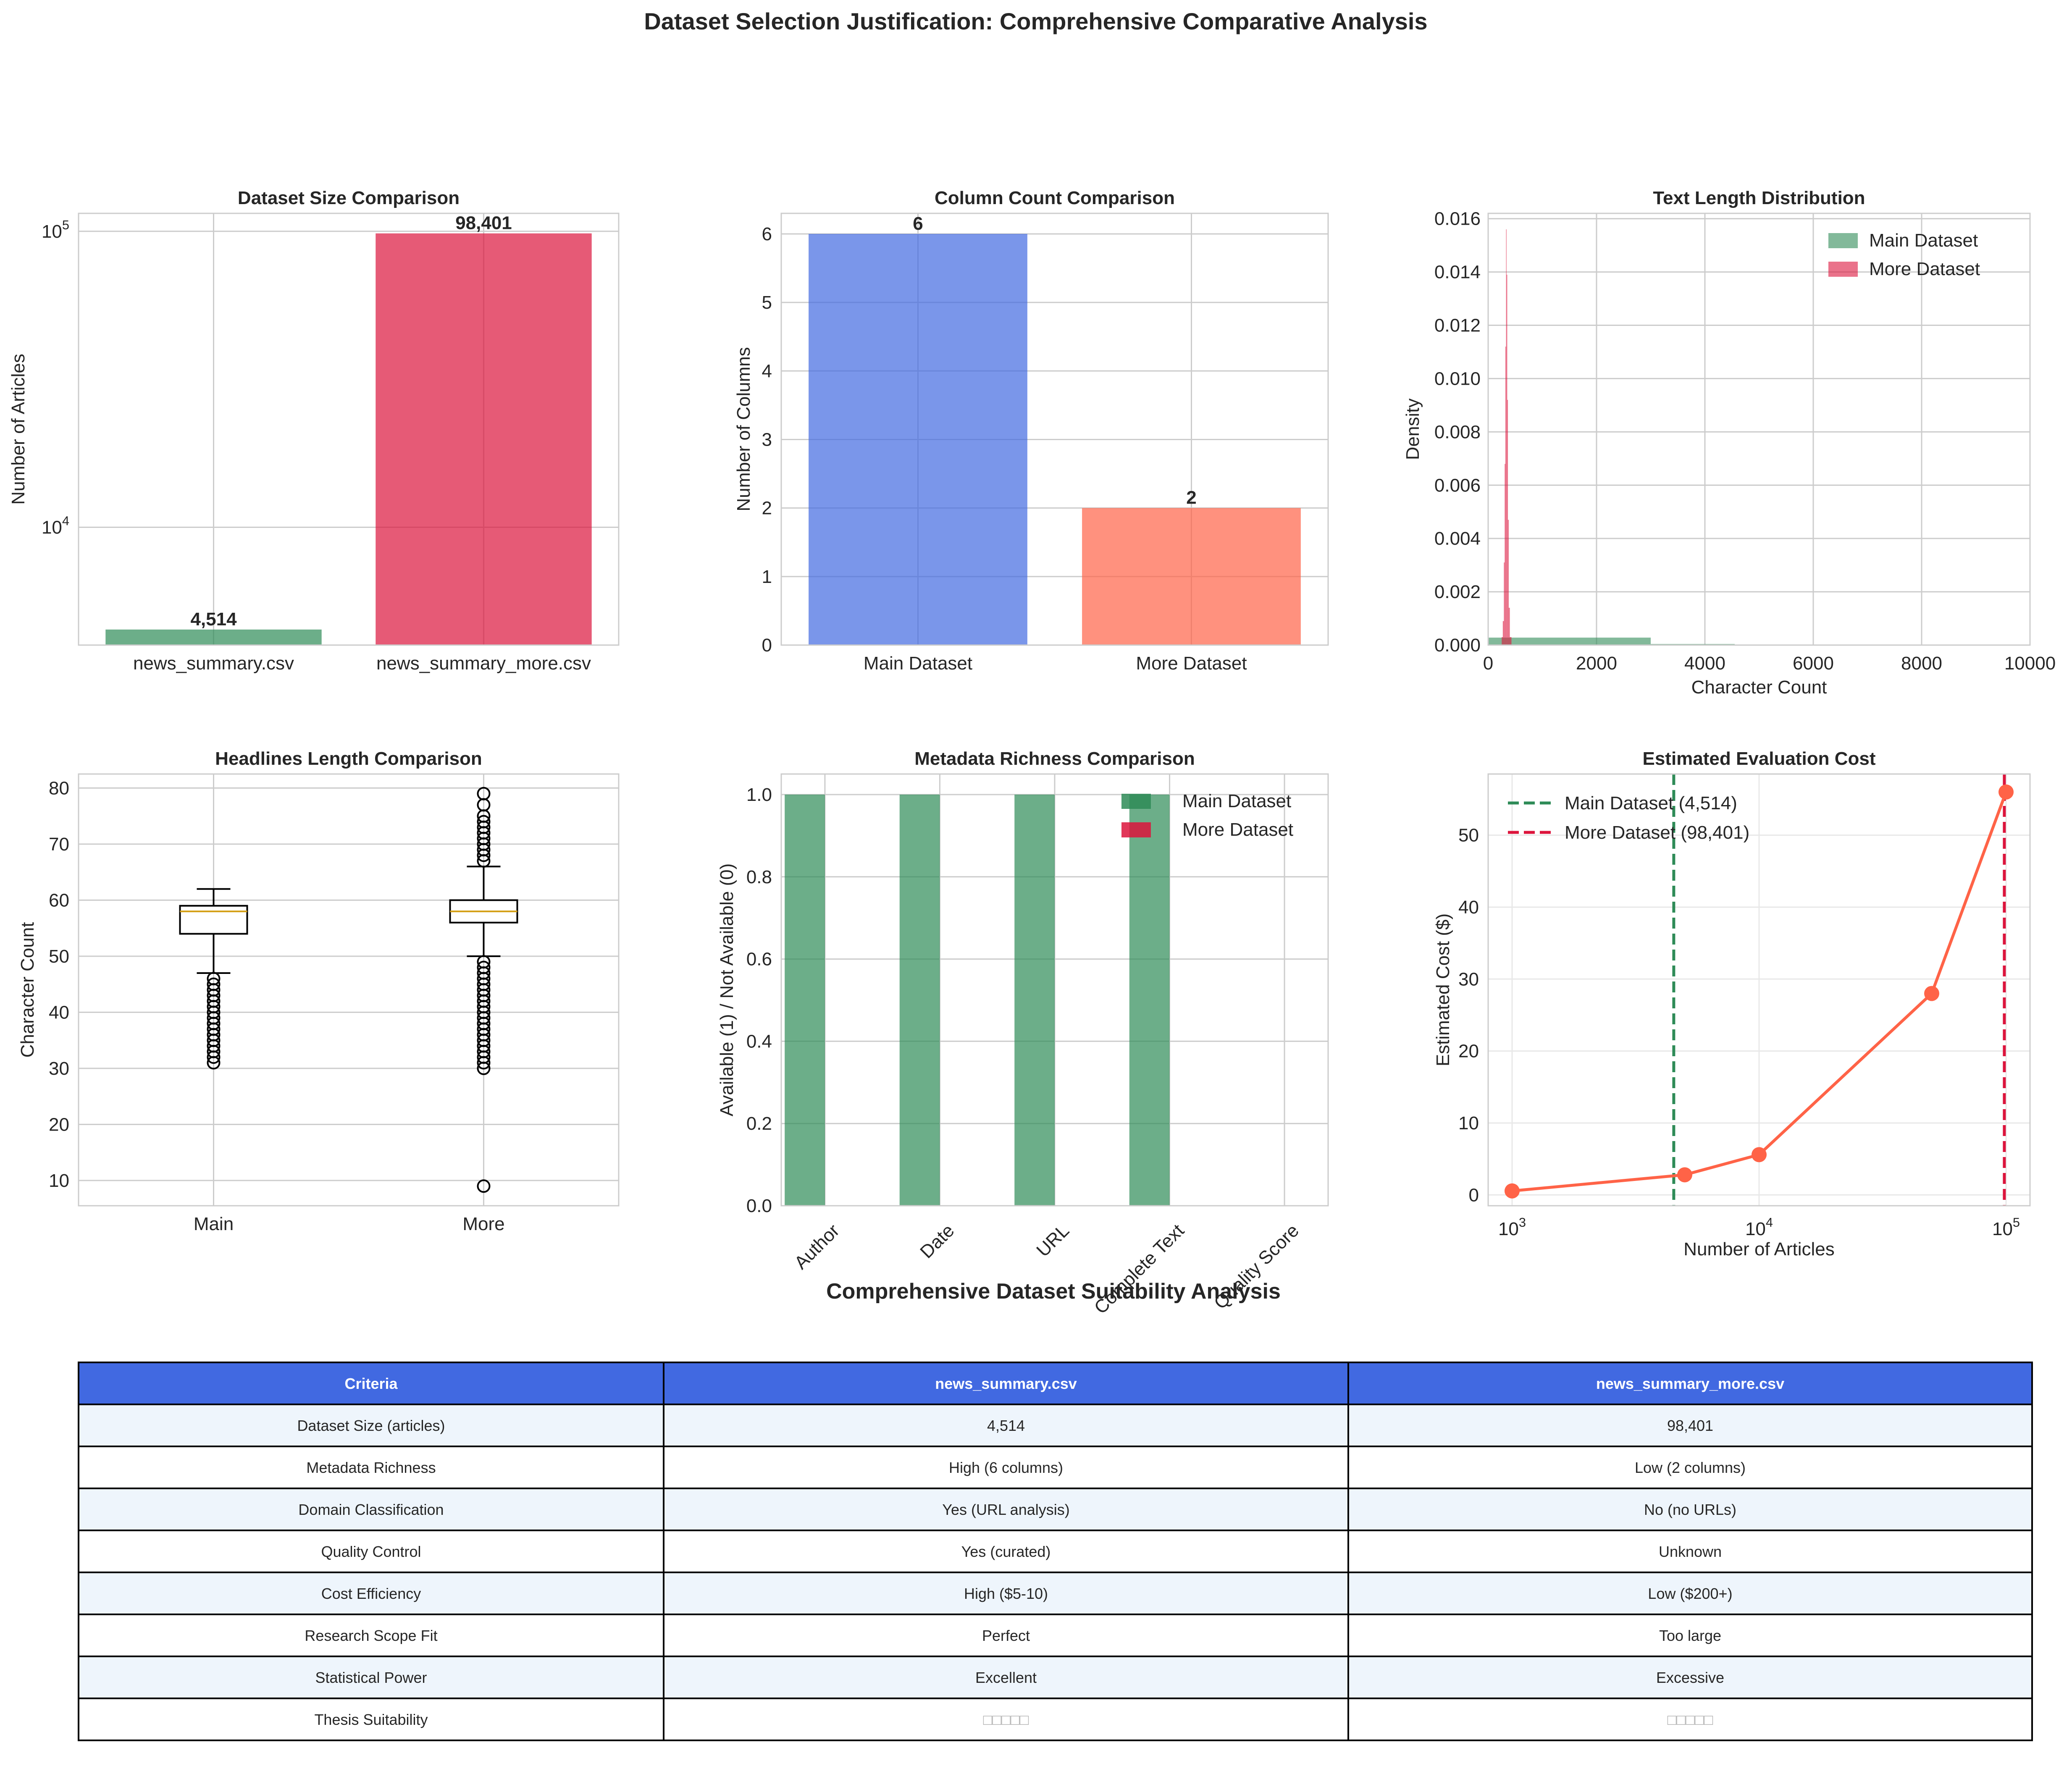 The width and height of the screenshot is (2072, 1779). What do you see at coordinates (483, 223) in the screenshot?
I see `size-chart-value-label: 98,401` at bounding box center [483, 223].